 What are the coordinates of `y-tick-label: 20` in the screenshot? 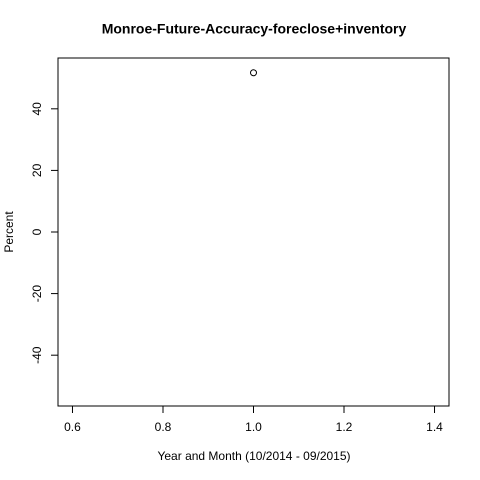 It's located at (37, 170).